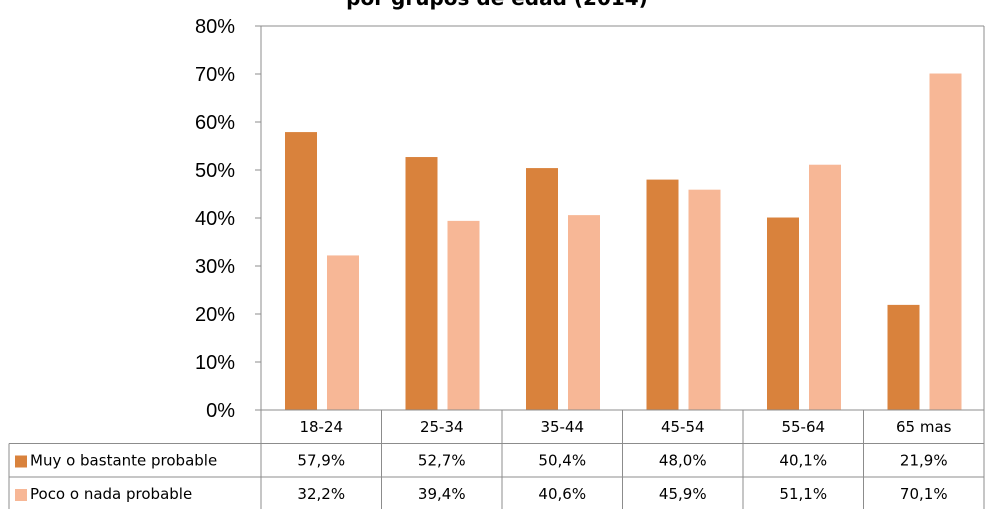 The image size is (986, 509). What do you see at coordinates (215, 267) in the screenshot?
I see `y-tick-label: 30%` at bounding box center [215, 267].